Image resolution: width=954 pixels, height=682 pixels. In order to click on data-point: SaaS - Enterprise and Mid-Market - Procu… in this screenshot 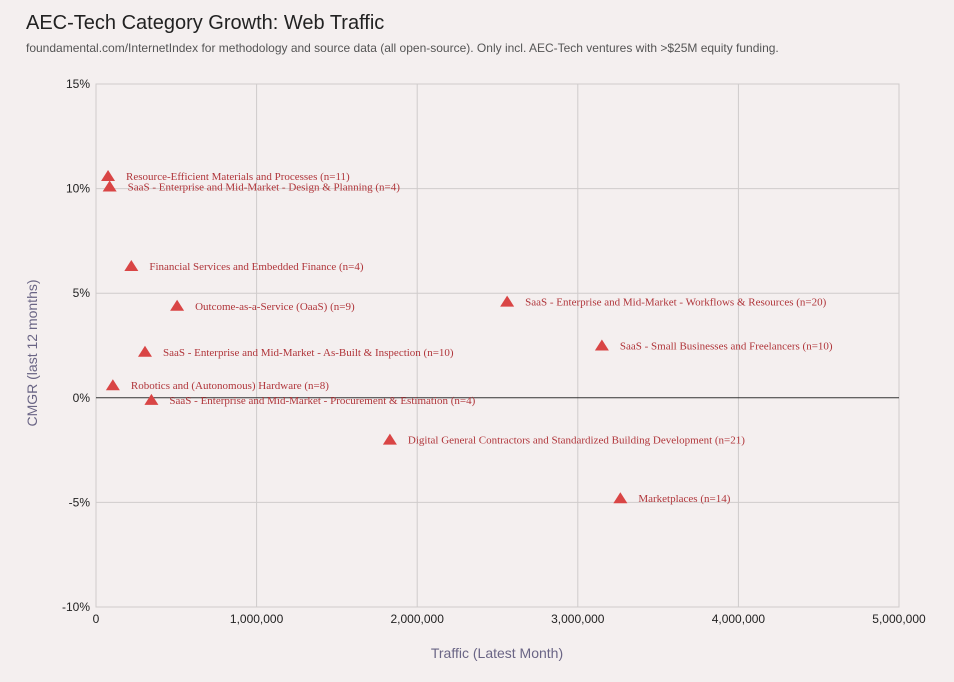, I will do `click(310, 400)`.